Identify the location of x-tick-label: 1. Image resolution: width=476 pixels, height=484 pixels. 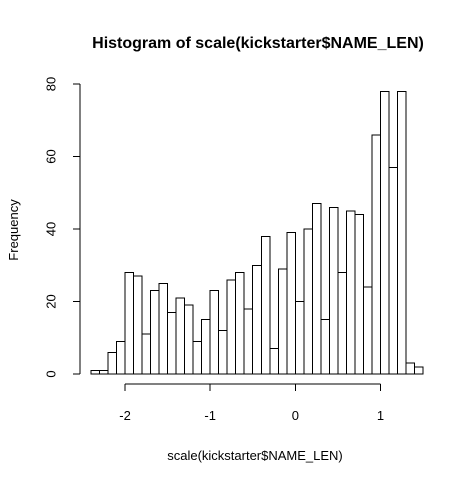
(380, 415).